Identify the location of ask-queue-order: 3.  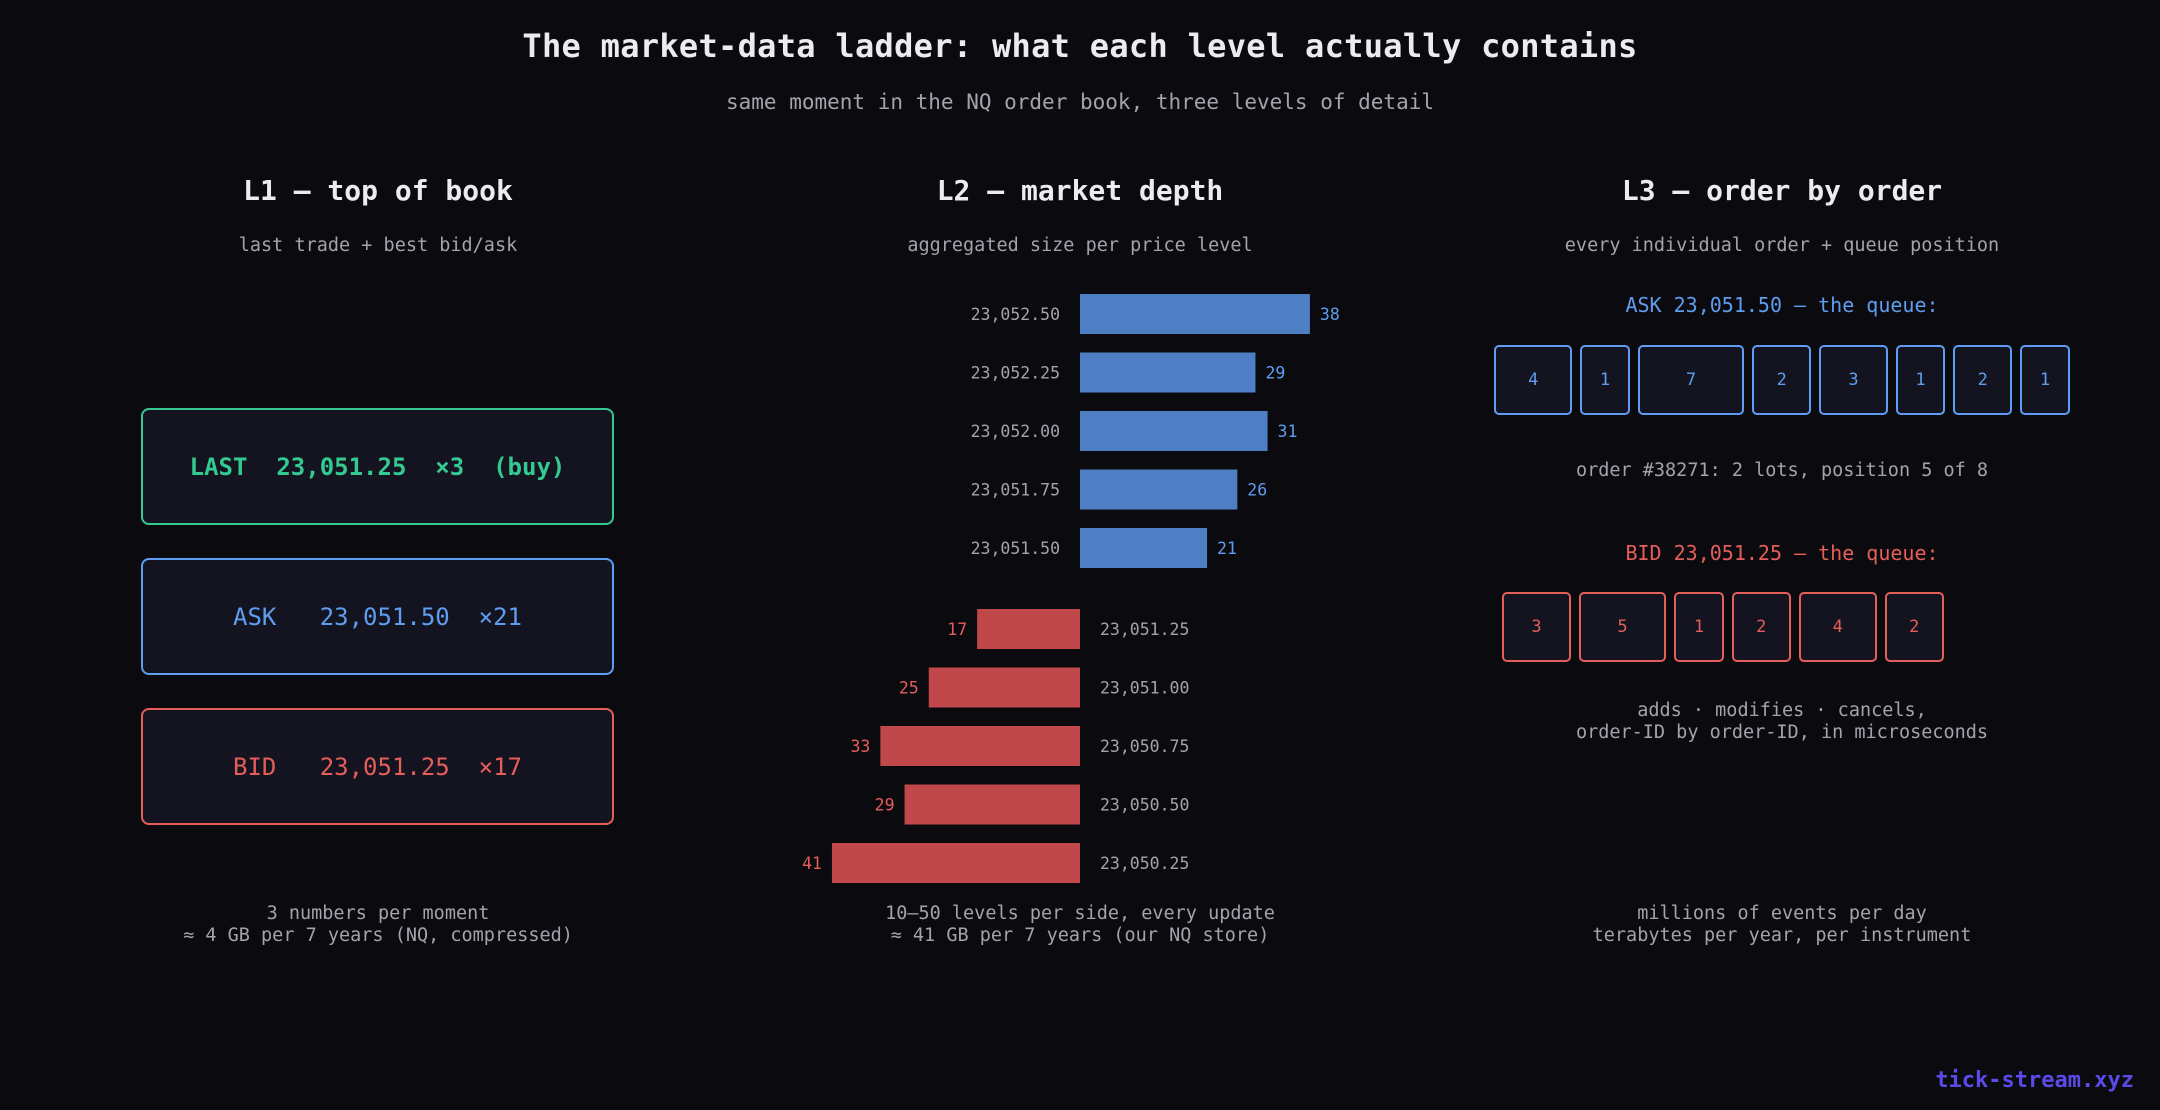
(1853, 380).